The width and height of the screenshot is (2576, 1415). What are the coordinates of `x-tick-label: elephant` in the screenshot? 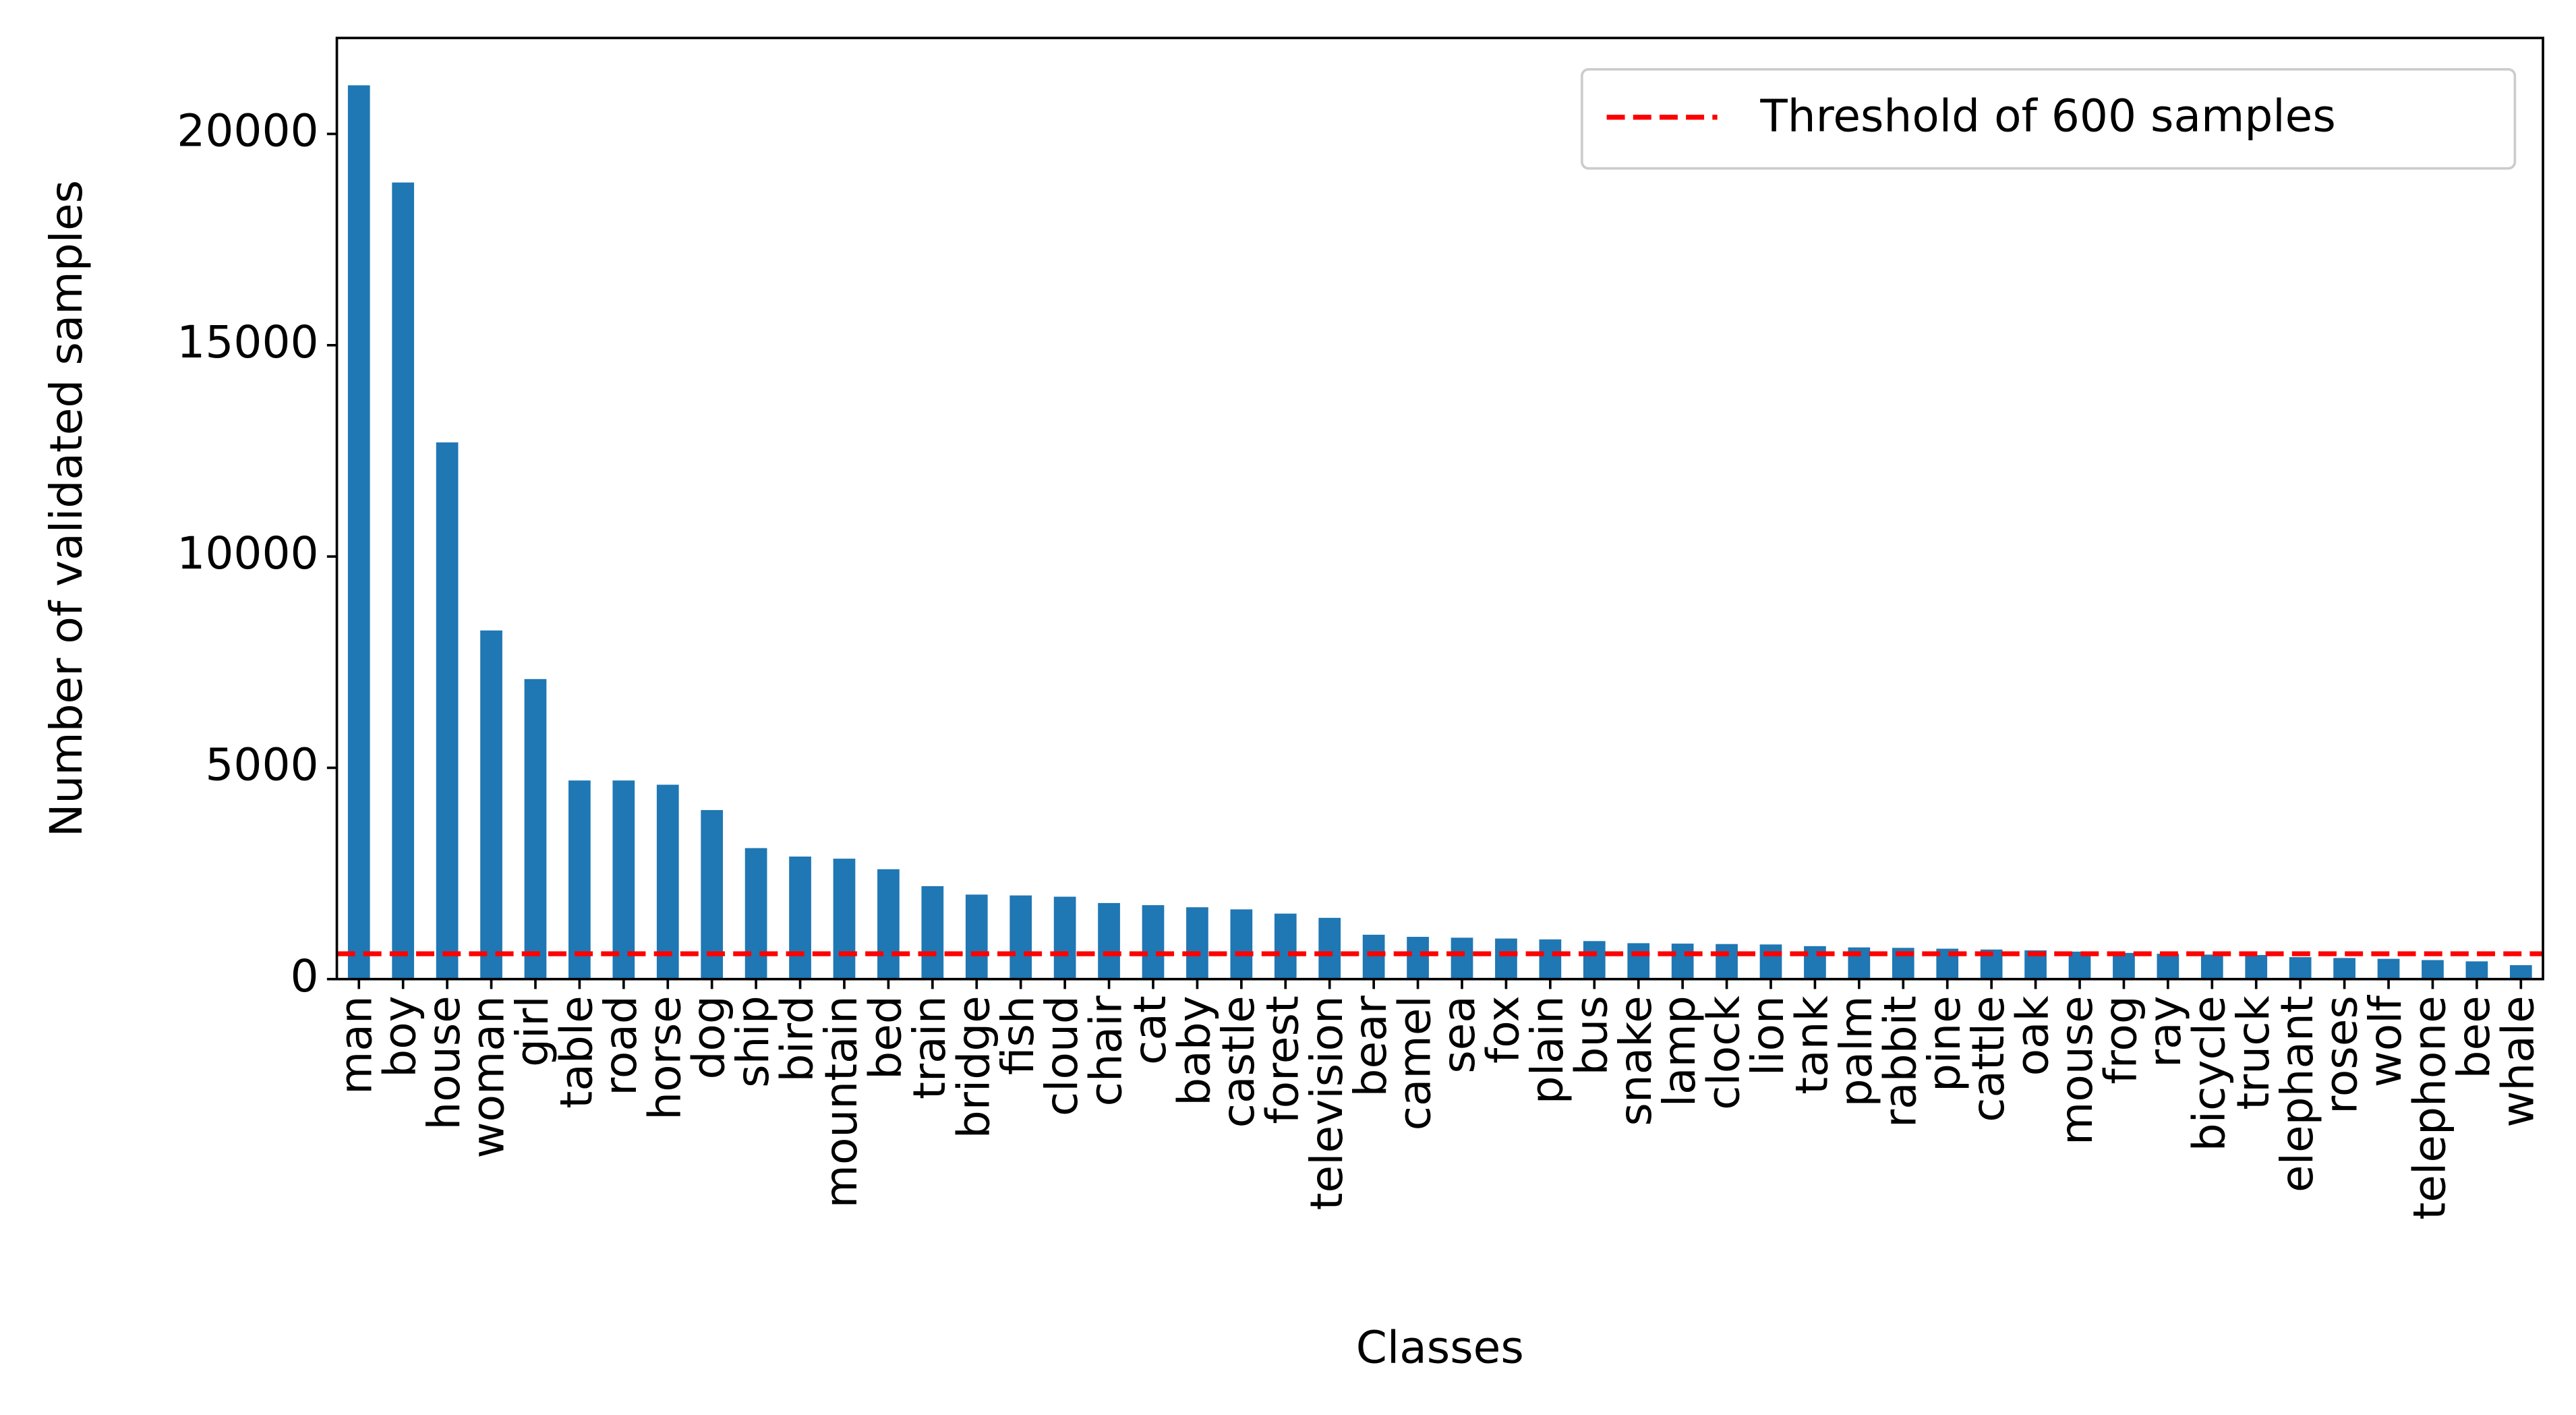 It's located at (2297, 1093).